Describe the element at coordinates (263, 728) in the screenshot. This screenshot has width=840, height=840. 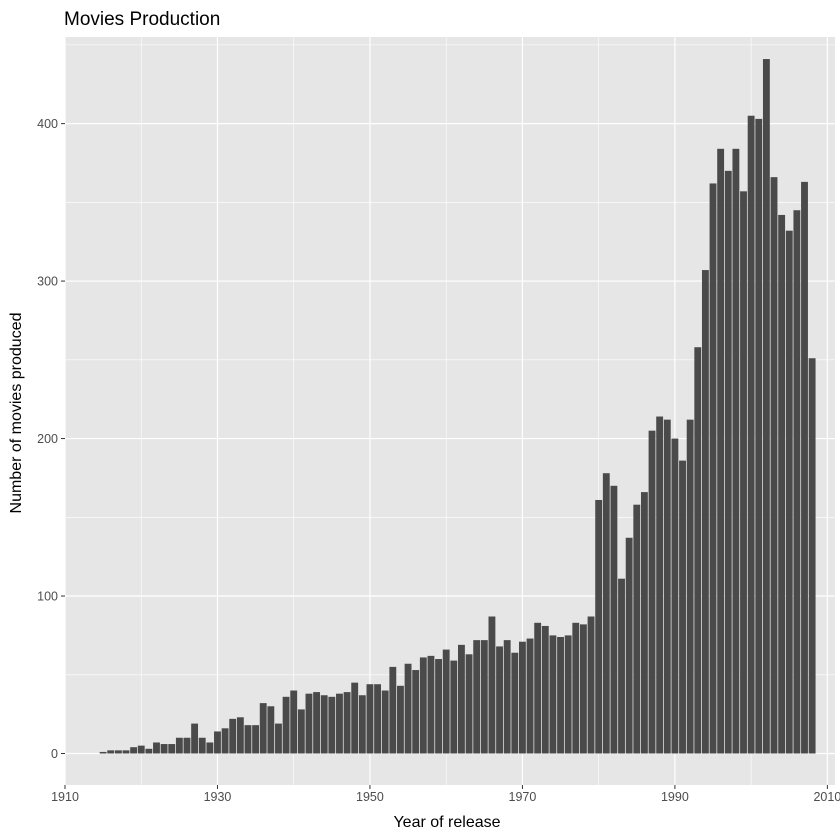
I see `bar-1936` at that location.